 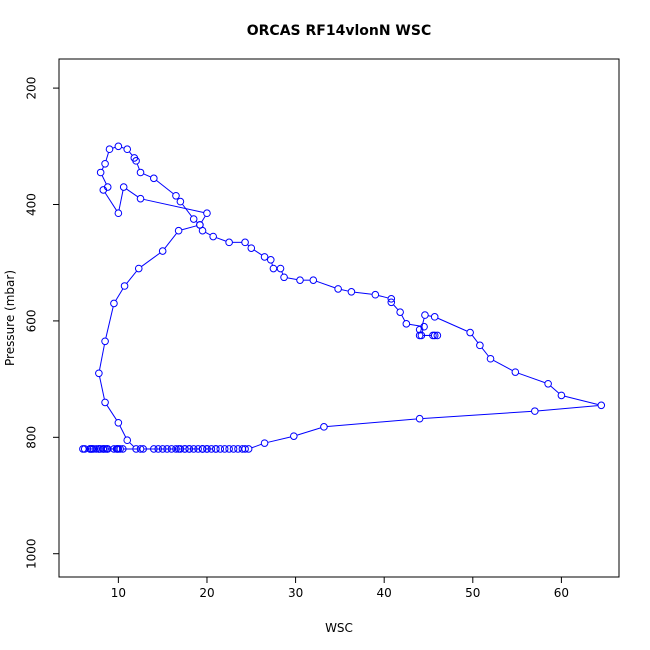 What do you see at coordinates (32, 437) in the screenshot?
I see `y-tick-label: 800` at bounding box center [32, 437].